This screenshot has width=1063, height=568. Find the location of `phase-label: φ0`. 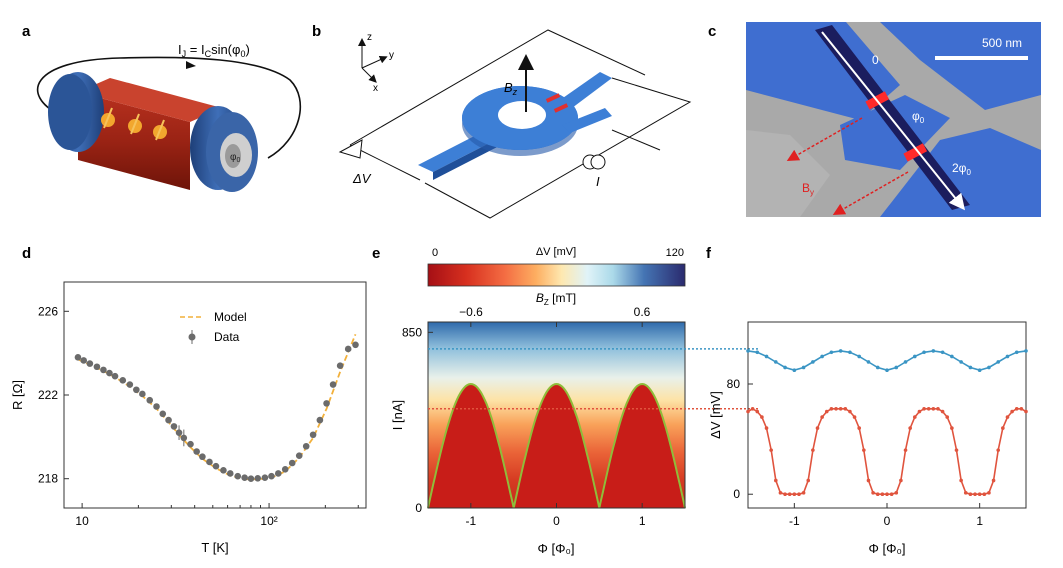

phase-label: φ0 is located at coordinates (235, 158).